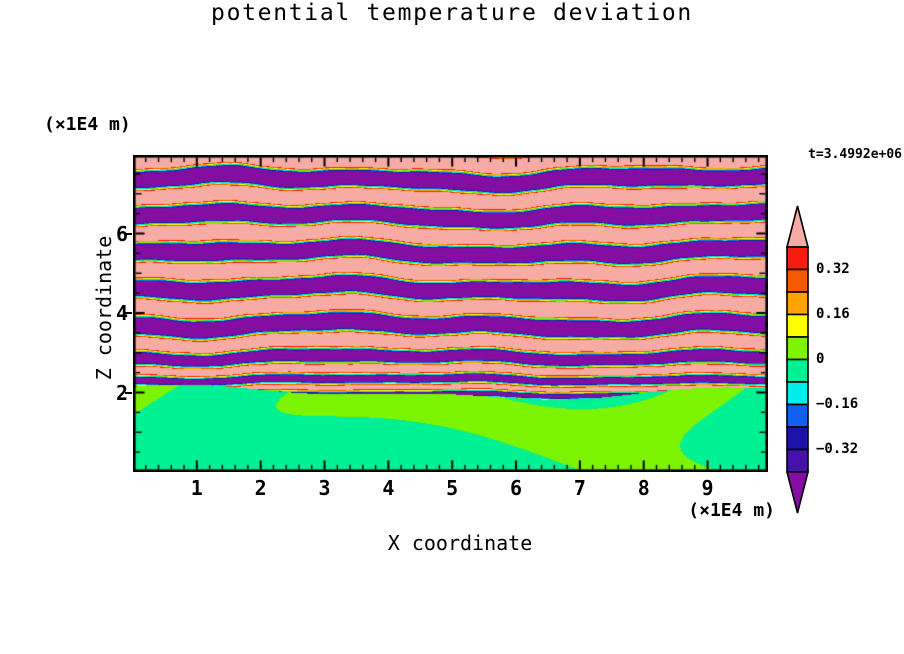 This screenshot has width=904, height=654. What do you see at coordinates (579, 488) in the screenshot?
I see `x-tick-label: 7` at bounding box center [579, 488].